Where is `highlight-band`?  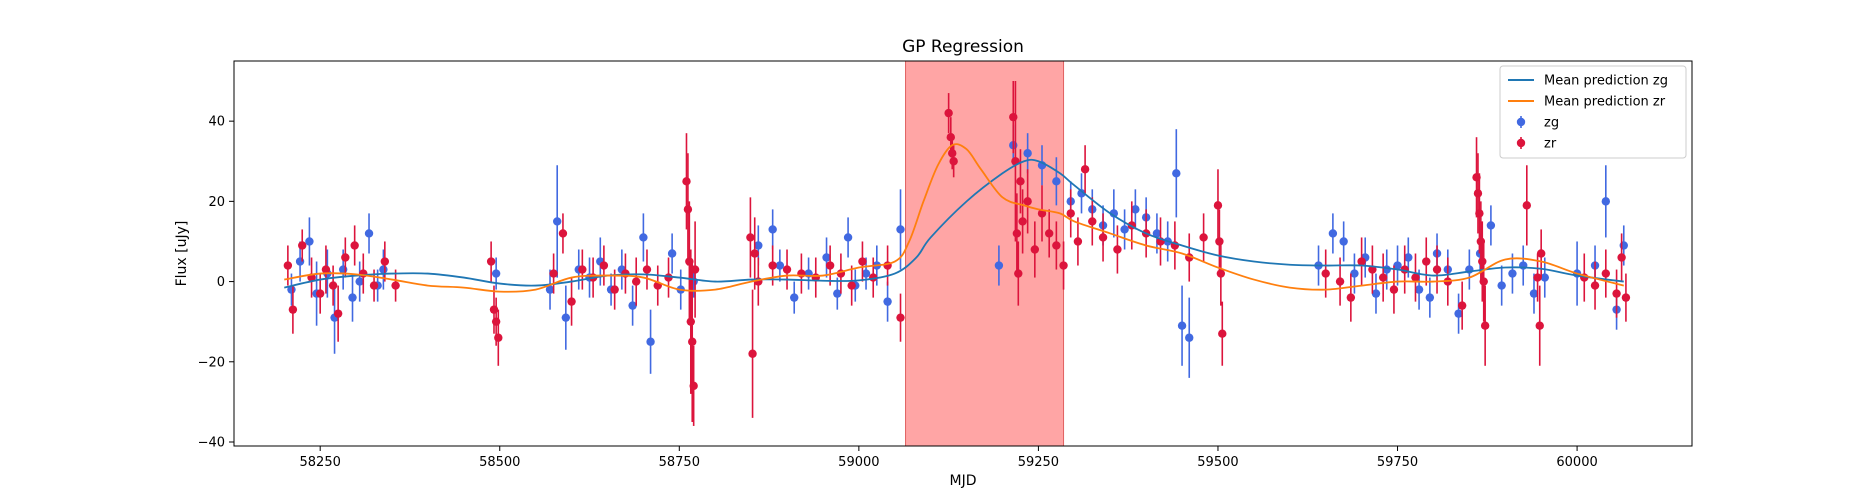 highlight-band is located at coordinates (985, 253).